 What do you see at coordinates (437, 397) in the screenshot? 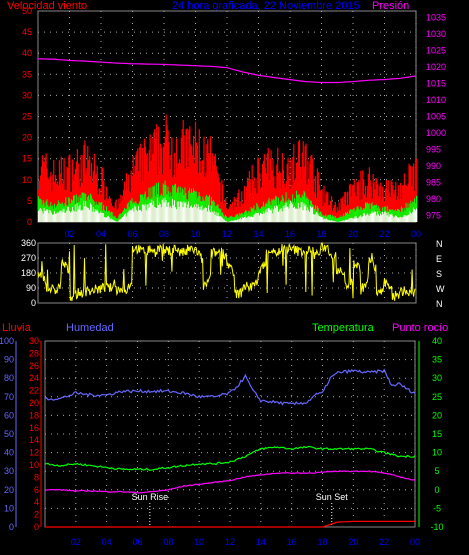
I see `temp-y-tick: 25` at bounding box center [437, 397].